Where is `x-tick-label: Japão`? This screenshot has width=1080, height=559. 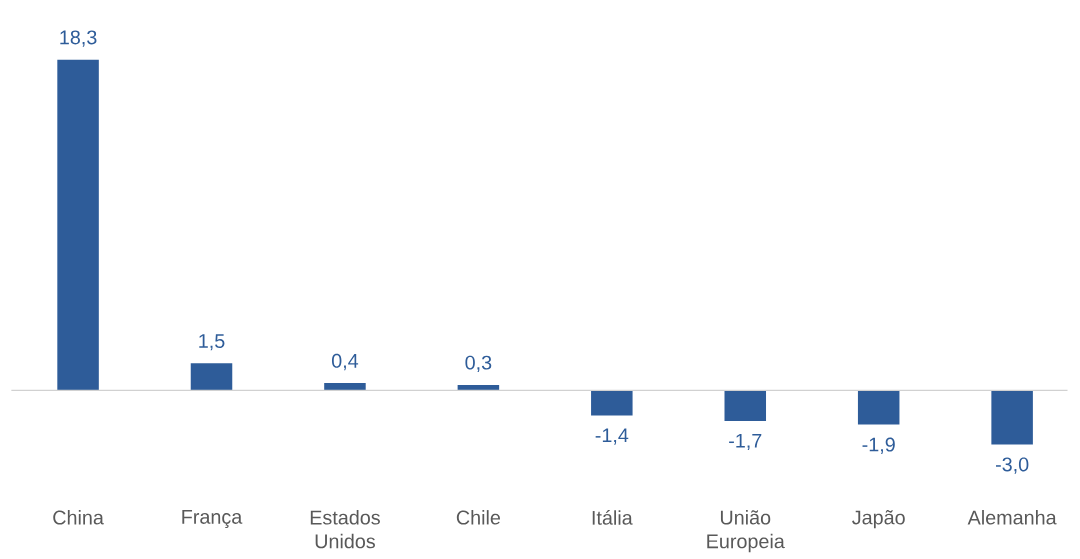 x-tick-label: Japão is located at coordinates (878, 519).